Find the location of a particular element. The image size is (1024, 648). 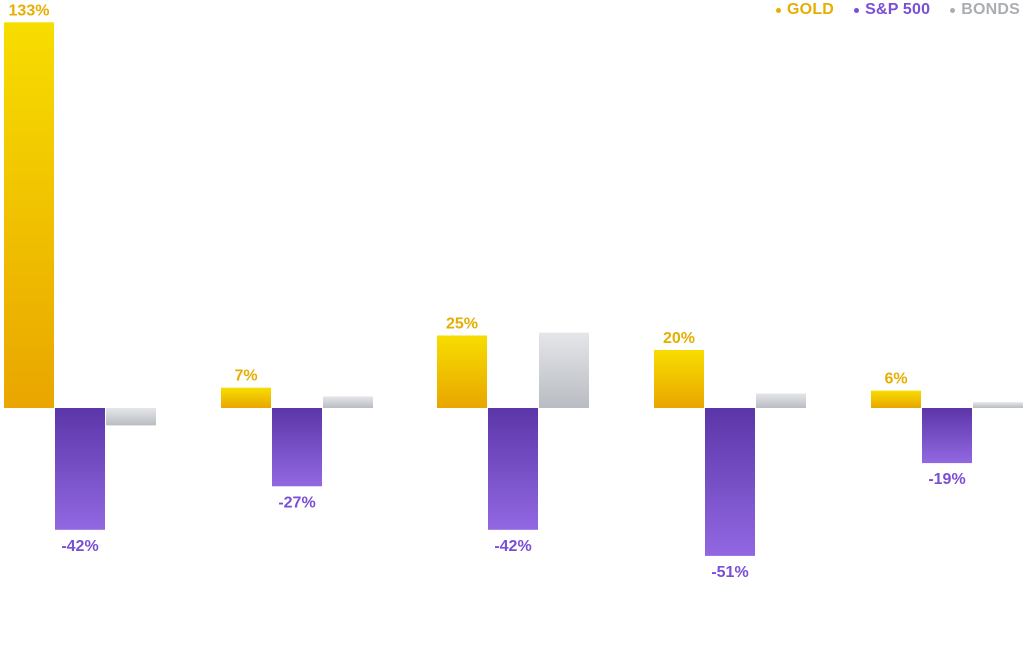

legend-label-bonds: BONDS is located at coordinates (990, 9).